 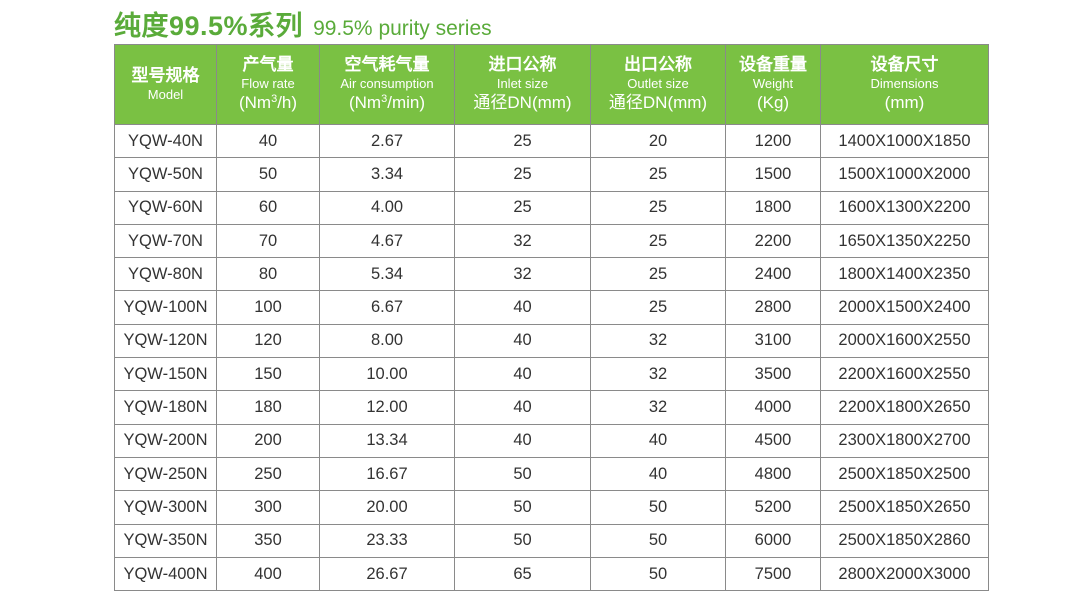 I want to click on cell-dimensions: 2500X1850X2860, so click(x=904, y=540).